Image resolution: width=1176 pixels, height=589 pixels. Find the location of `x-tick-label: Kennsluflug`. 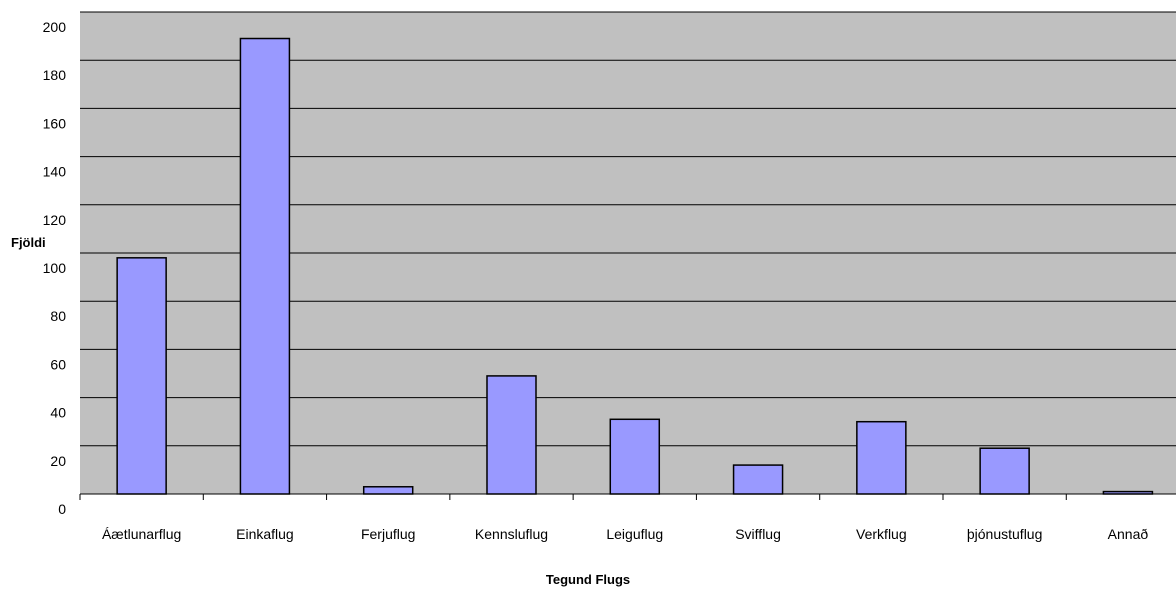

x-tick-label: Kennsluflug is located at coordinates (511, 534).